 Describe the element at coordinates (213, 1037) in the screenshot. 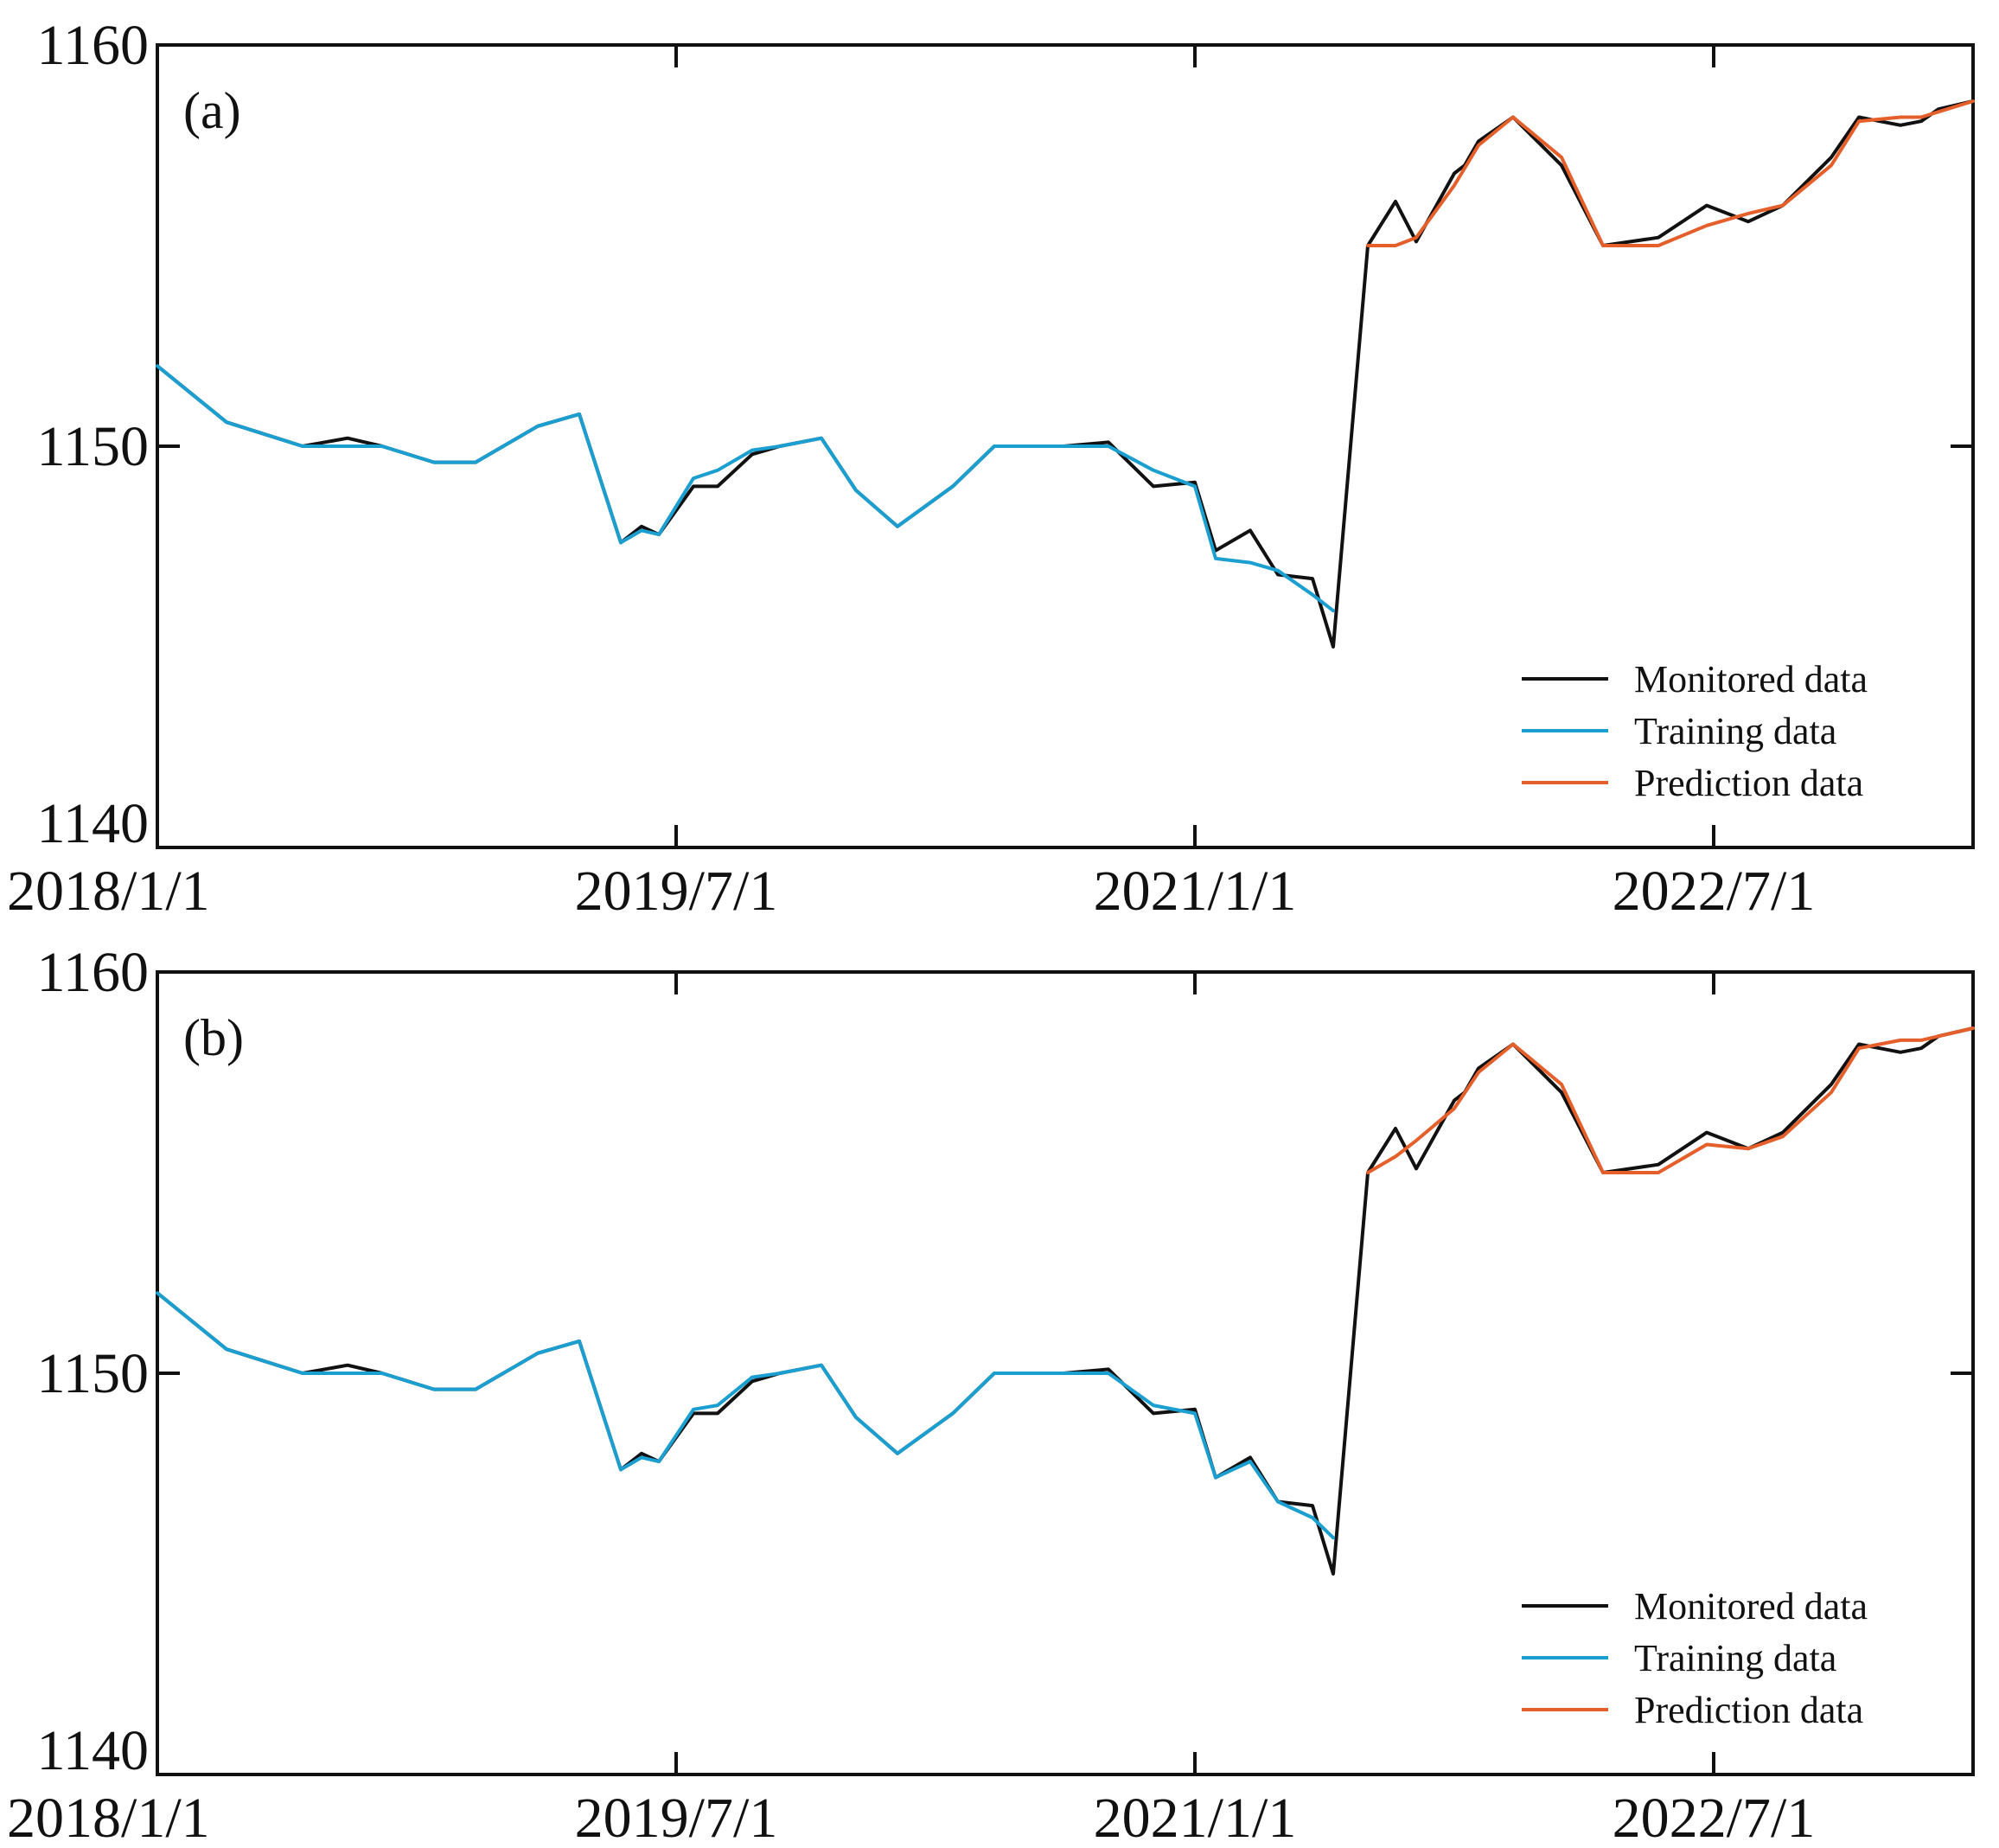

I see `panel-label: (b)` at that location.